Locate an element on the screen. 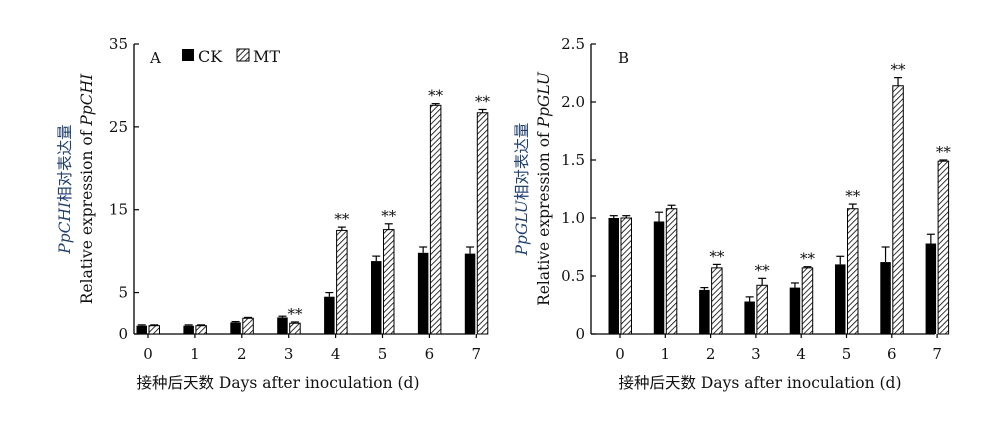 The height and width of the screenshot is (425, 1000). y-tick-label: 35 is located at coordinates (118, 44).